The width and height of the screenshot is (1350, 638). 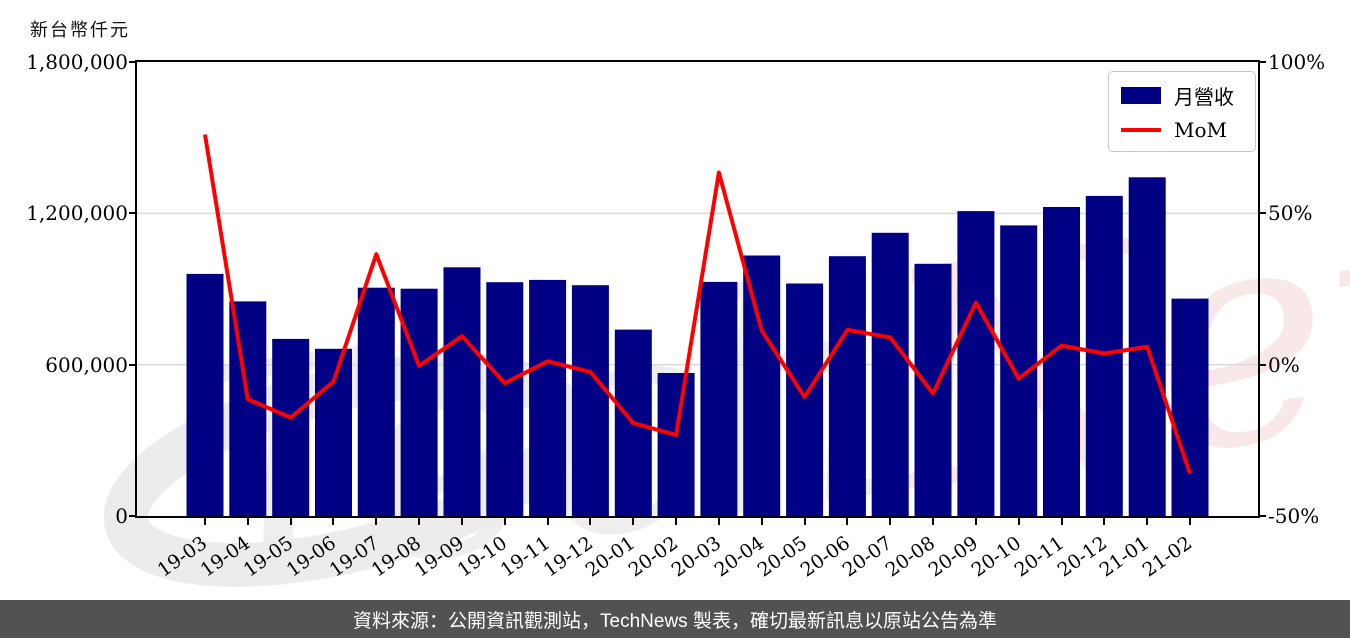 I want to click on left-ytick-0: 0, so click(x=121, y=516).